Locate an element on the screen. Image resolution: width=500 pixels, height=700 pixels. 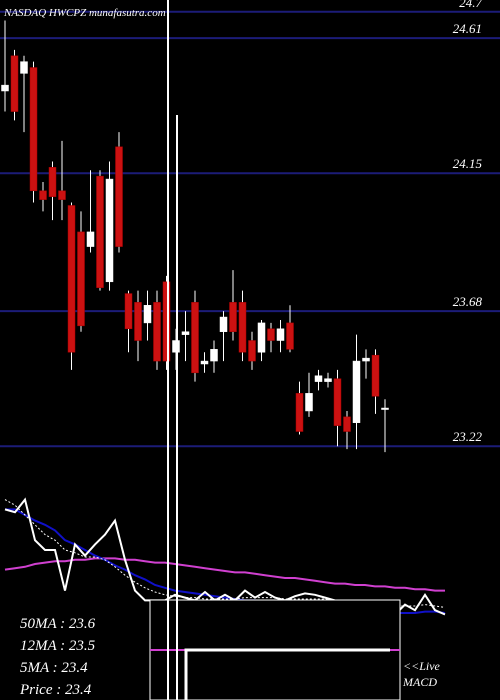
stat-label: 12MA : 23.5 is located at coordinates (58, 646).